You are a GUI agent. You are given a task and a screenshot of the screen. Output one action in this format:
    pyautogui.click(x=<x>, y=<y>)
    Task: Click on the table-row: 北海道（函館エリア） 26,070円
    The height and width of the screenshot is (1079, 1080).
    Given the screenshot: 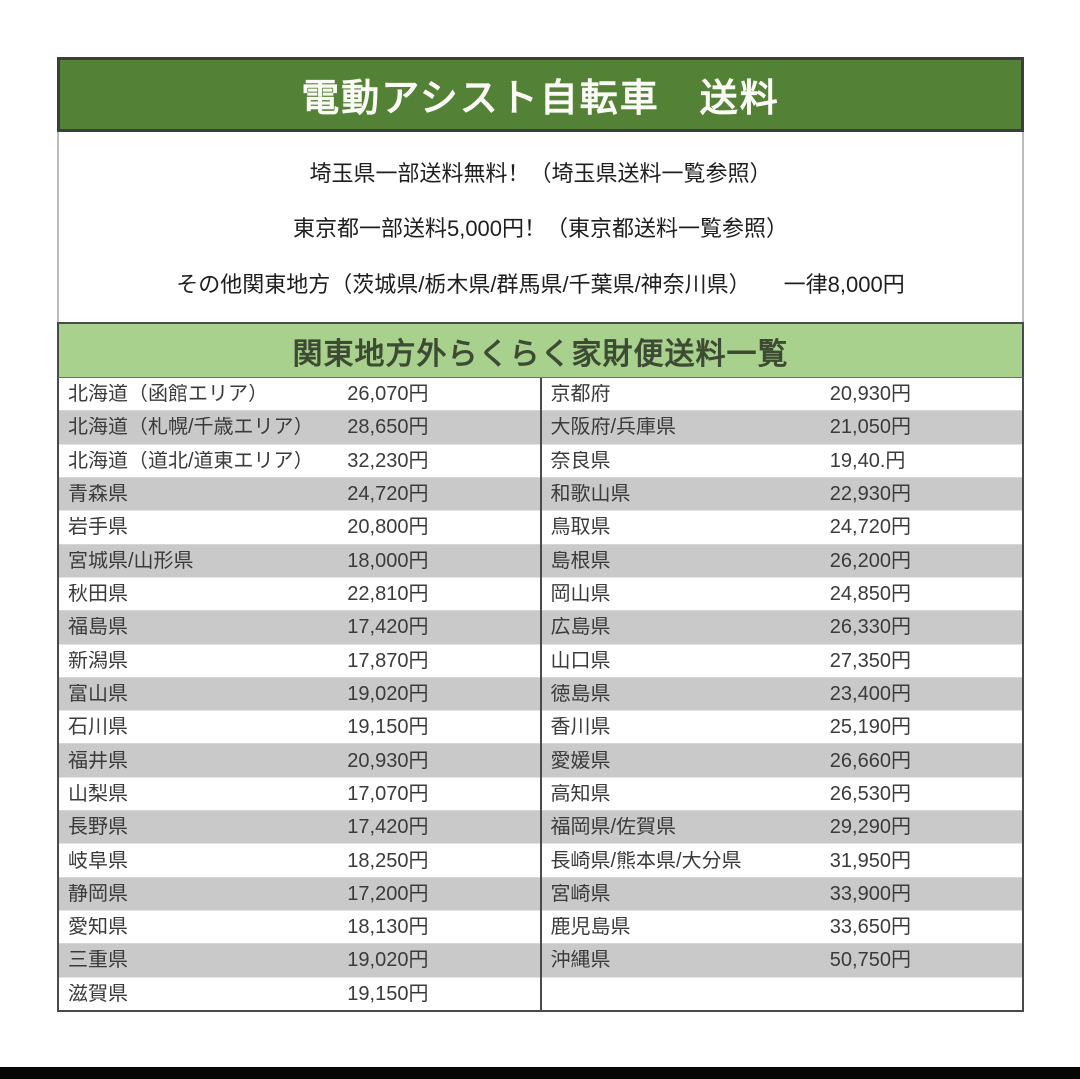 What is the action you would take?
    pyautogui.click(x=299, y=394)
    